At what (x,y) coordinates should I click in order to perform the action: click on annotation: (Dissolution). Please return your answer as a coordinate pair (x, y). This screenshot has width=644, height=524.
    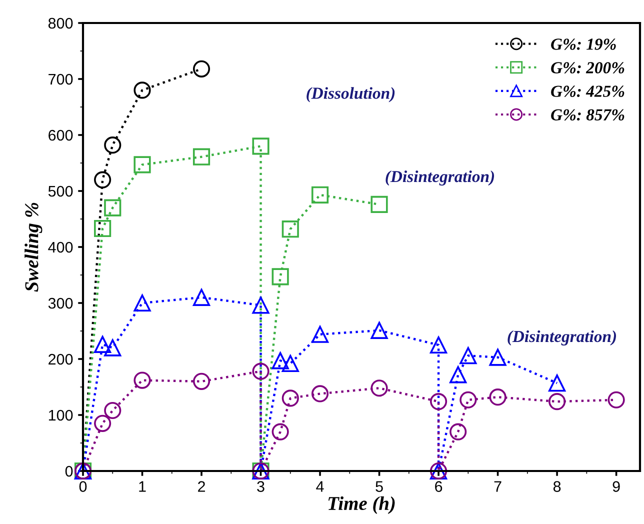
    Looking at the image, I should click on (350, 94).